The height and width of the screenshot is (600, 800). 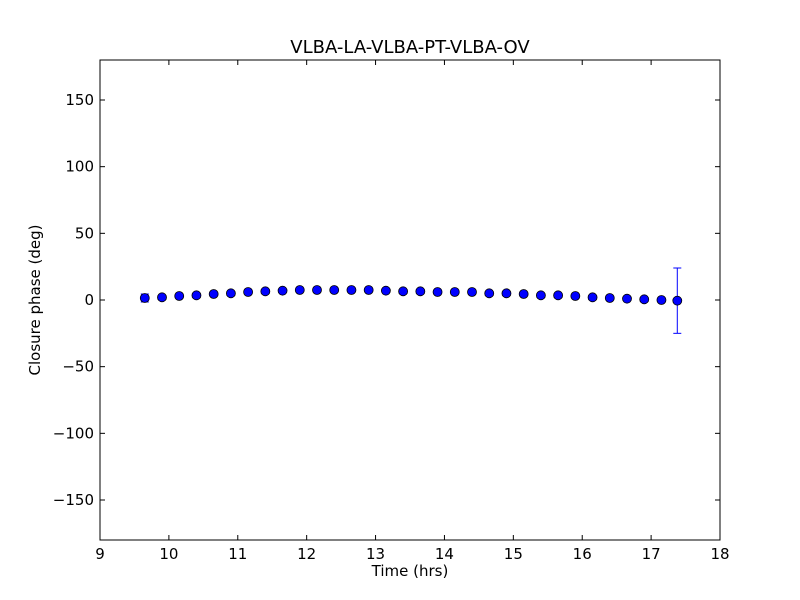 I want to click on x-tick-label: 15, so click(x=513, y=554).